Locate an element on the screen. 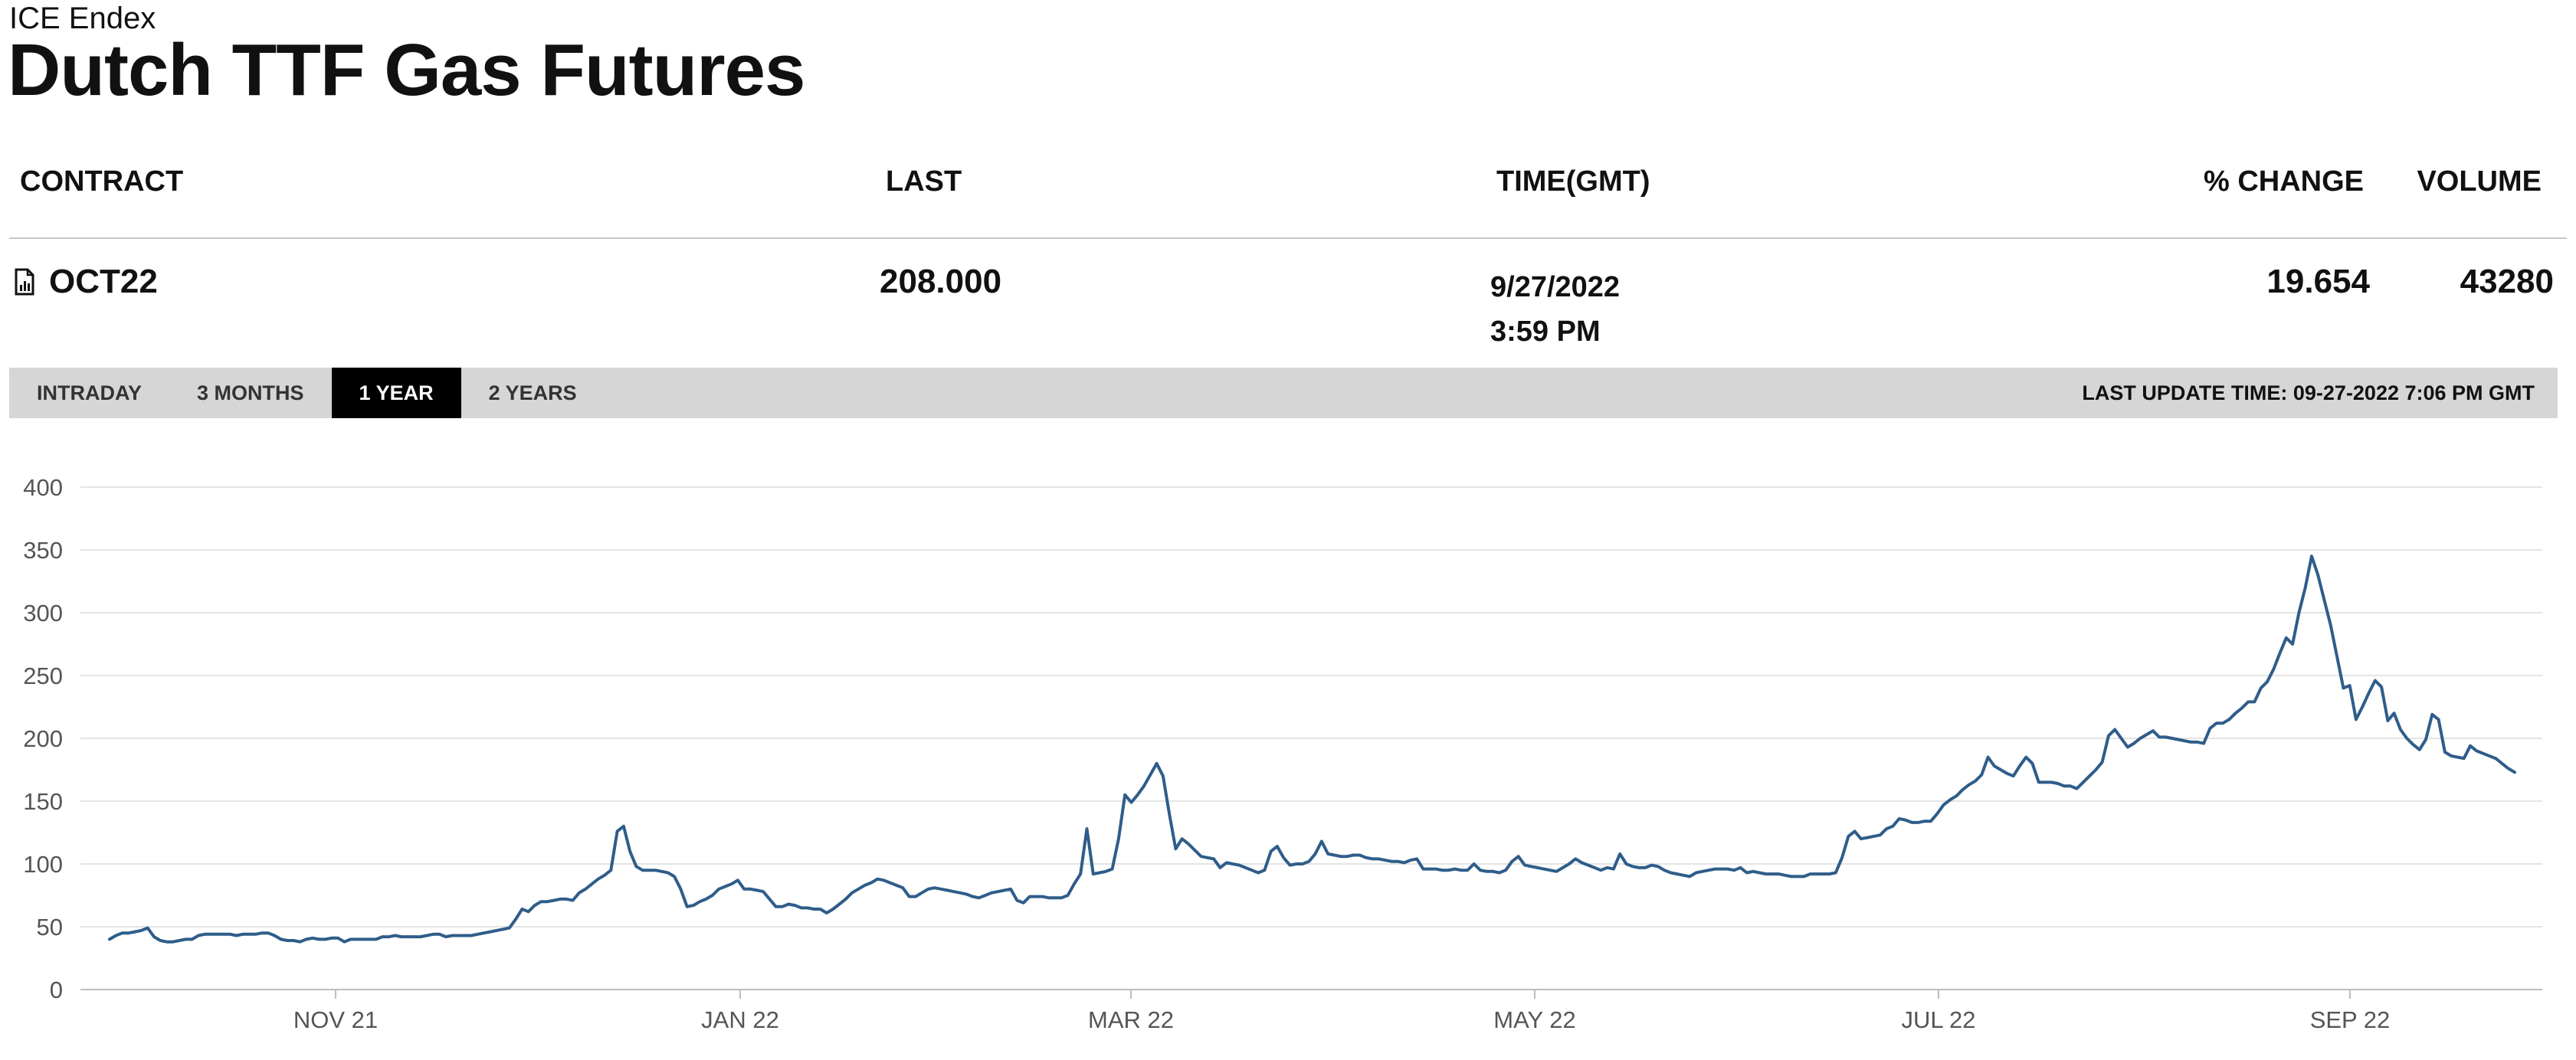 The width and height of the screenshot is (2576, 1060). column-header-contract: CONTRACT is located at coordinates (102, 181).